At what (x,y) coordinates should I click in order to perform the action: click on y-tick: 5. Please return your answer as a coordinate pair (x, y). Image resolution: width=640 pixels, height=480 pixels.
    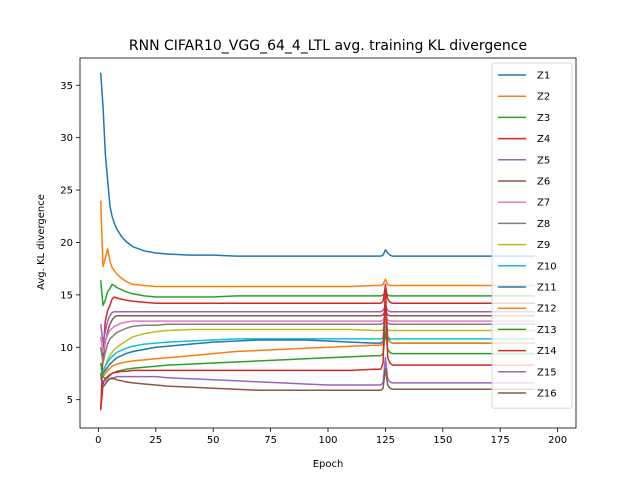
    Looking at the image, I should click on (73, 400).